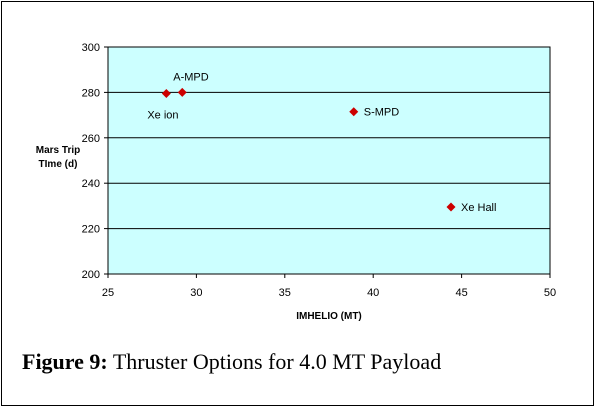 This screenshot has width=595, height=407. Describe the element at coordinates (451, 207) in the screenshot. I see `point-marker-xe-hall` at that location.